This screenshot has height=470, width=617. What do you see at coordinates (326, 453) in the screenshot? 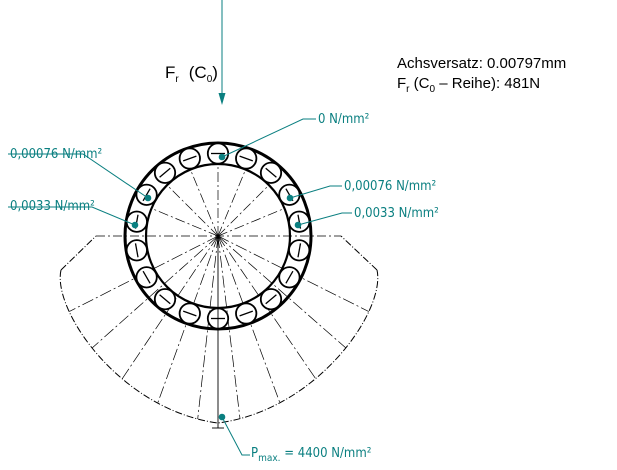
I see `label-max-value: = 4400 N/mm²` at bounding box center [326, 453].